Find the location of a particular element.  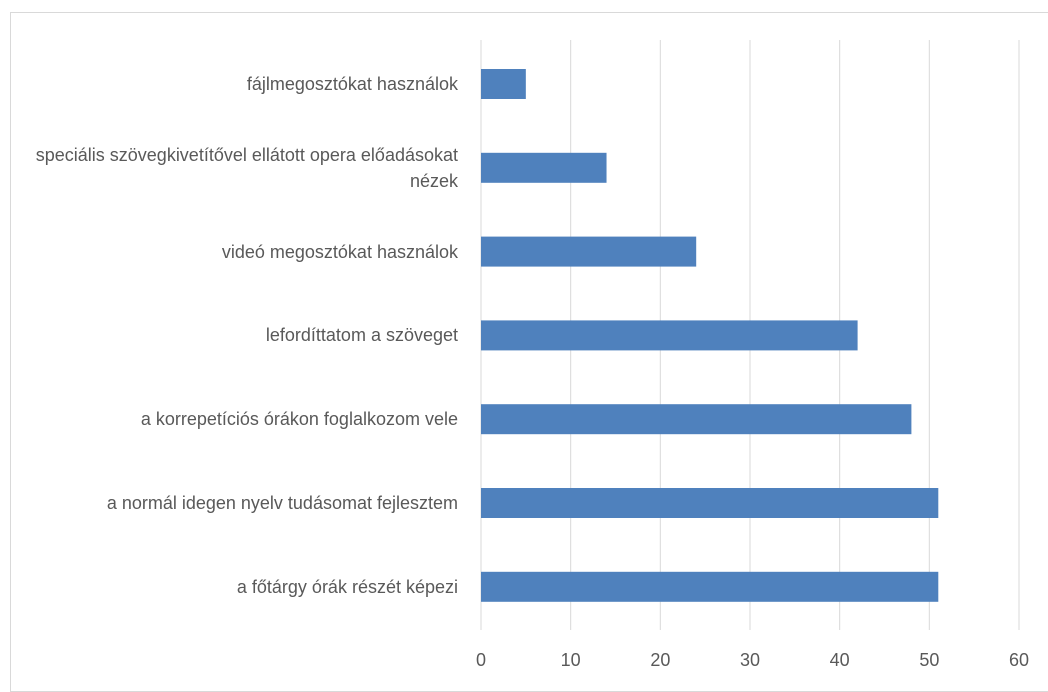

x-tick-label: 10 is located at coordinates (571, 660).